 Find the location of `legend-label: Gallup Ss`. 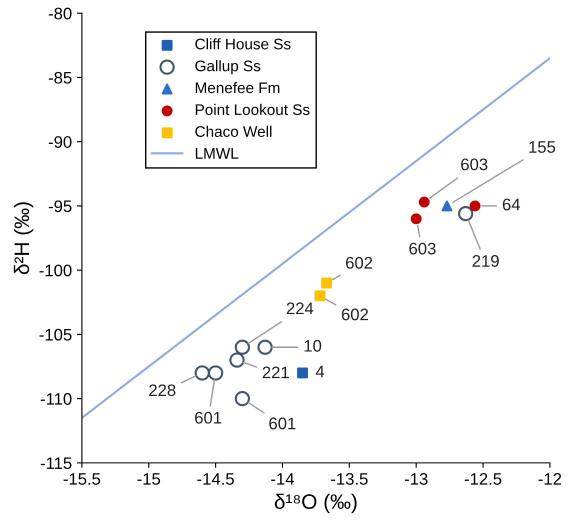

legend-label: Gallup Ss is located at coordinates (227, 67).